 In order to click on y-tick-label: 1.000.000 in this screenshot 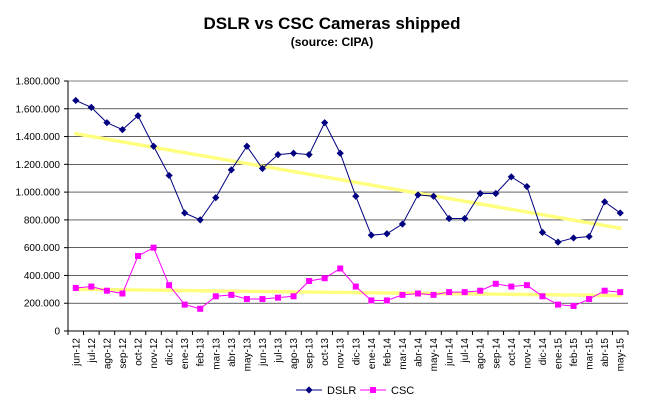, I will do `click(38, 193)`.